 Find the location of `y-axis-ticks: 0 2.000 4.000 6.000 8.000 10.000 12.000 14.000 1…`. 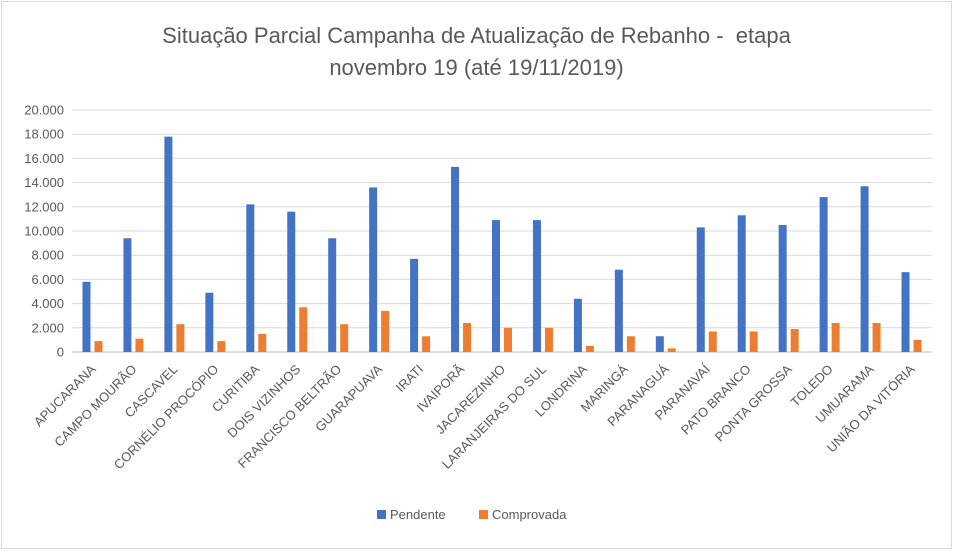

y-axis-ticks: 0 2.000 4.000 6.000 8.000 10.000 12.000 14.000 1… is located at coordinates (44, 231).